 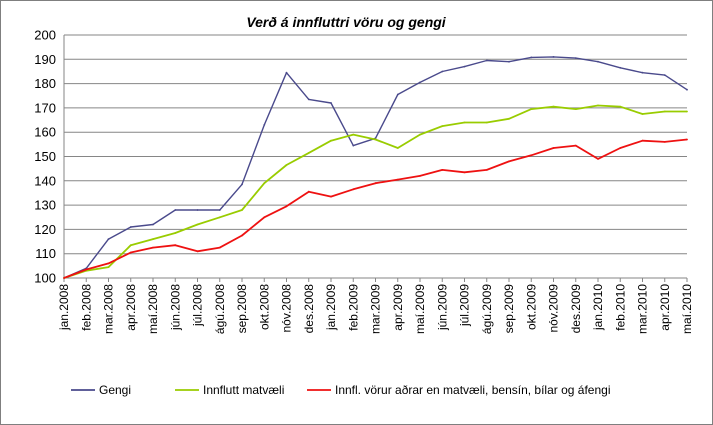 I want to click on x-tick-label: nóv.2009, so click(x=554, y=308).